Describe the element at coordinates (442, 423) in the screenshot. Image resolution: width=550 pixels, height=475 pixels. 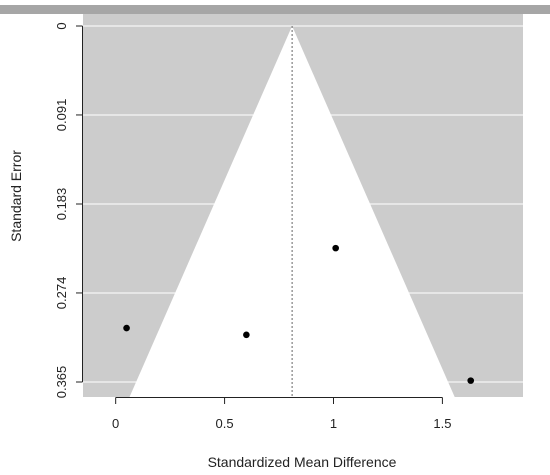
I see `x-tick-label-3: 1.5` at that location.